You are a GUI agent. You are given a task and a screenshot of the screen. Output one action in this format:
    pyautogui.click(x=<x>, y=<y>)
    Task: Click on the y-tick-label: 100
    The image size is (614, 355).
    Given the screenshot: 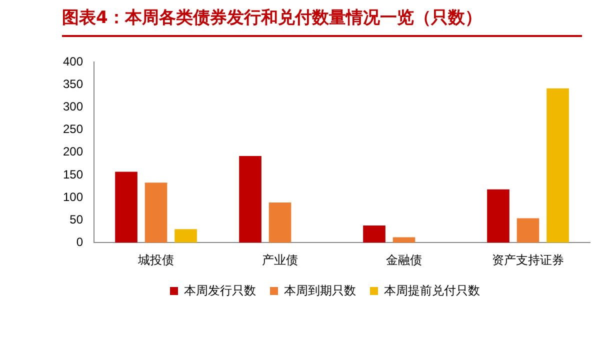 What is the action you would take?
    pyautogui.click(x=73, y=197)
    